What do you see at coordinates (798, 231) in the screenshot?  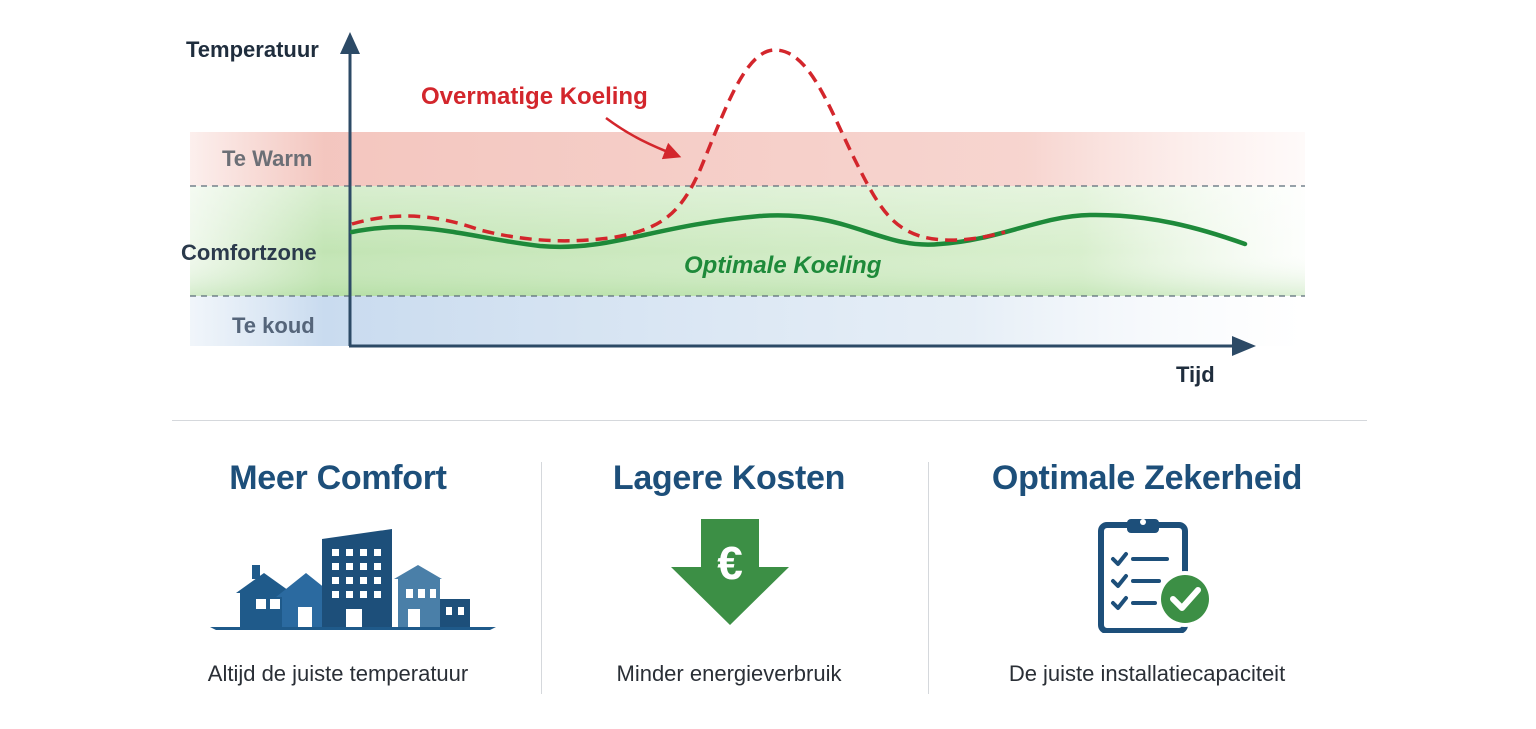 I see `optimal-cooling-curve` at bounding box center [798, 231].